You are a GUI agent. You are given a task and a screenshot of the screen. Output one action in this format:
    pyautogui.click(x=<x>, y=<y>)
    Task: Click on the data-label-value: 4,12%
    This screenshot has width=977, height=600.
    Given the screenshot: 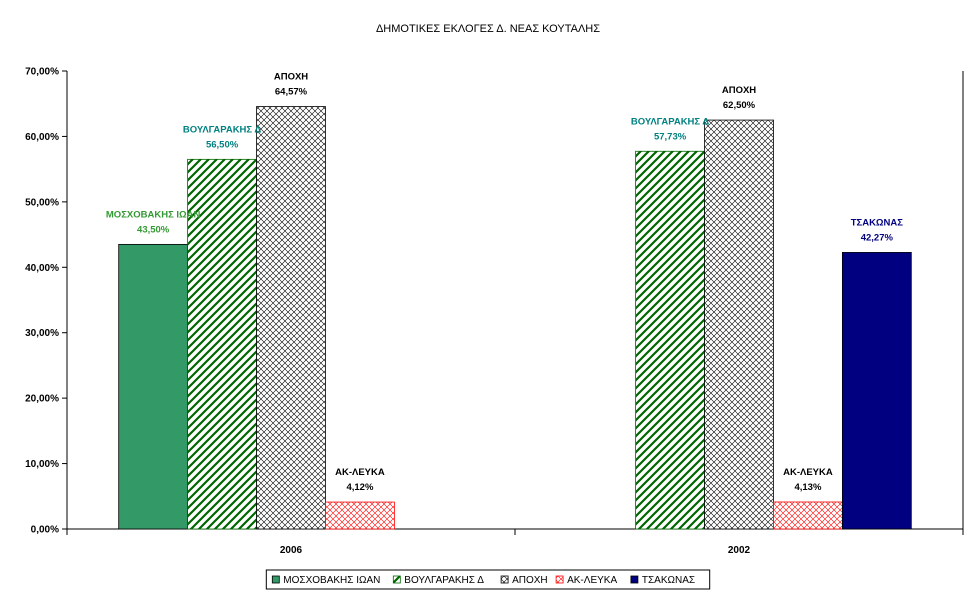 What is the action you would take?
    pyautogui.click(x=359, y=487)
    